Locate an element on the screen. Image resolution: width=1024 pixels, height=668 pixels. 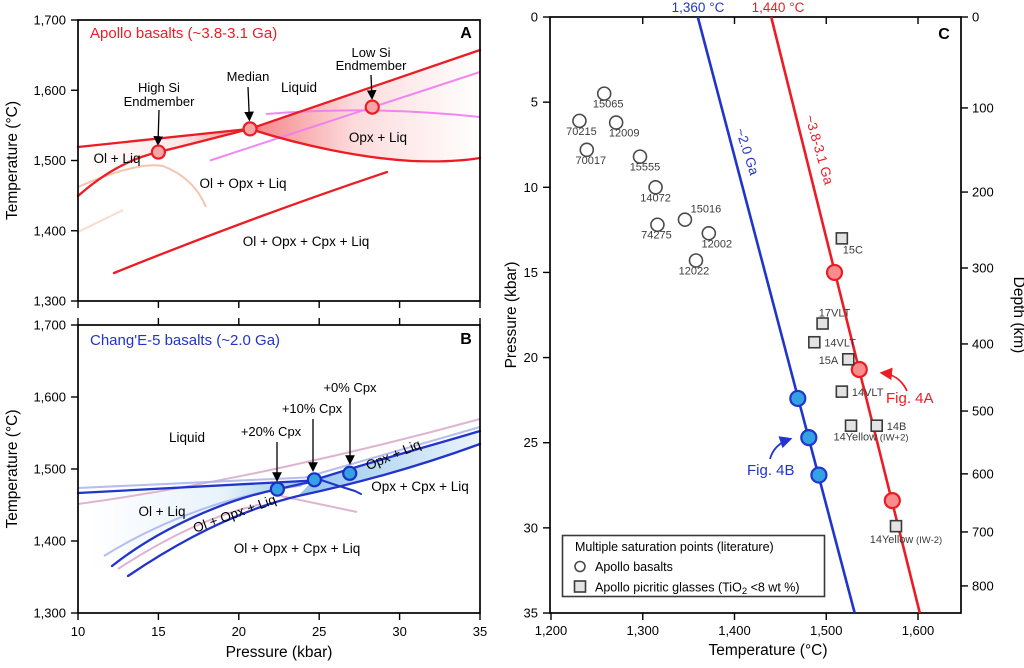
x-tick-label: 35 is located at coordinates (480, 631).